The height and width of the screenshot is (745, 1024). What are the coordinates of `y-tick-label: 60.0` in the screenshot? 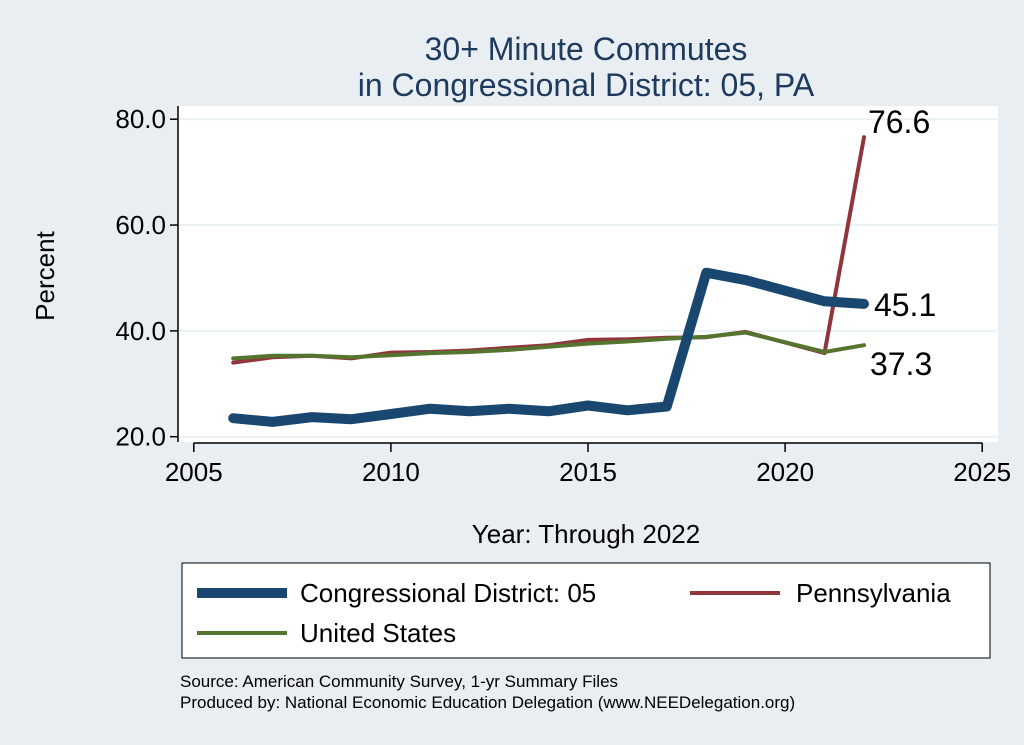 It's located at (140, 225).